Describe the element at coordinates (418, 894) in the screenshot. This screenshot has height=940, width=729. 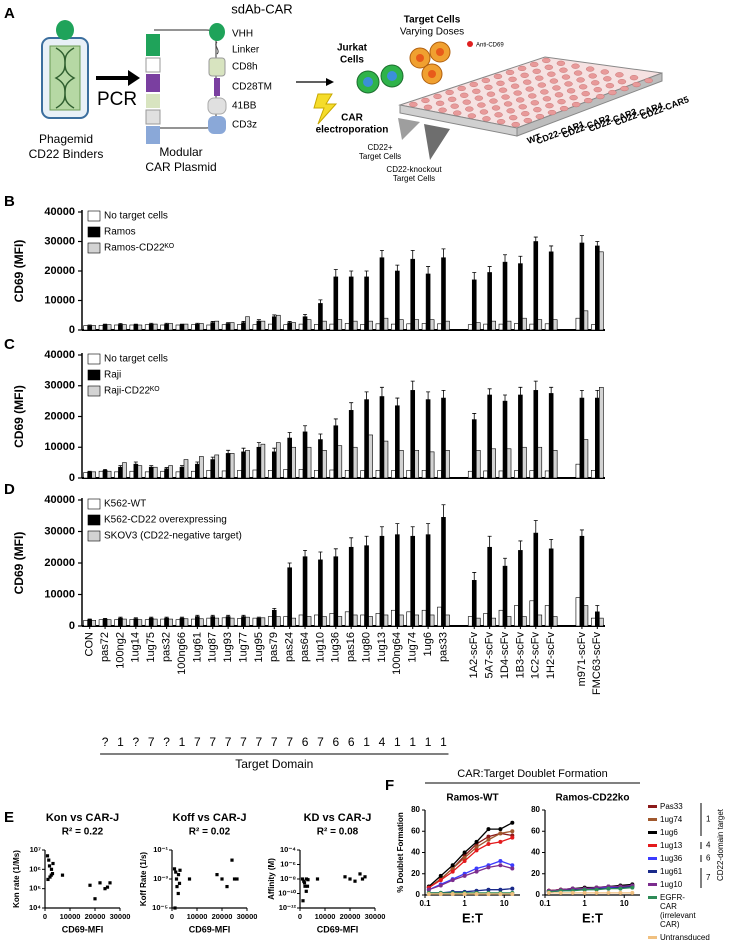
I see `y-tick-label: 0` at that location.